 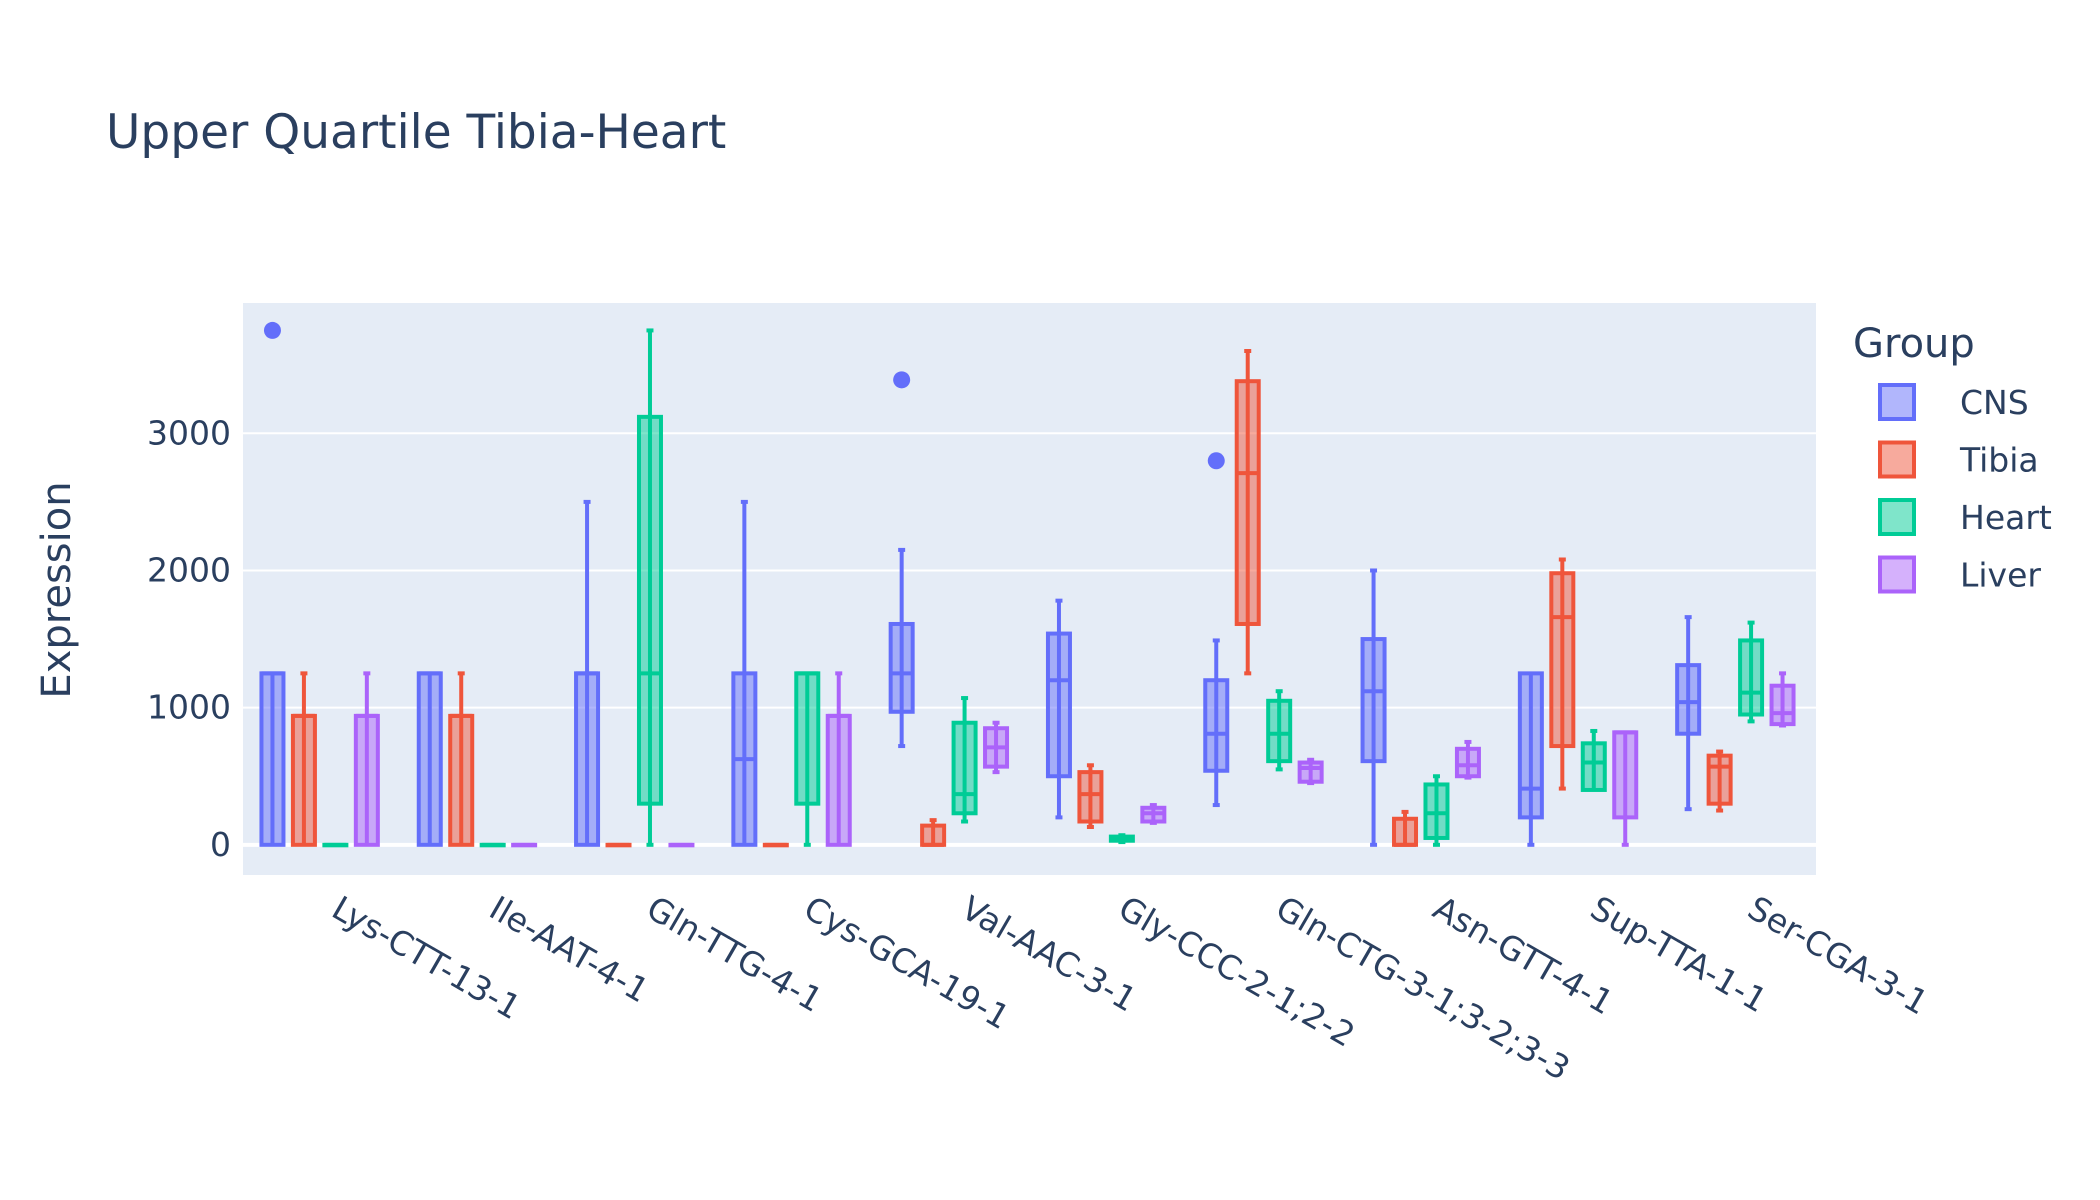 What do you see at coordinates (189, 707) in the screenshot?
I see `y-tick-label: 1000` at bounding box center [189, 707].